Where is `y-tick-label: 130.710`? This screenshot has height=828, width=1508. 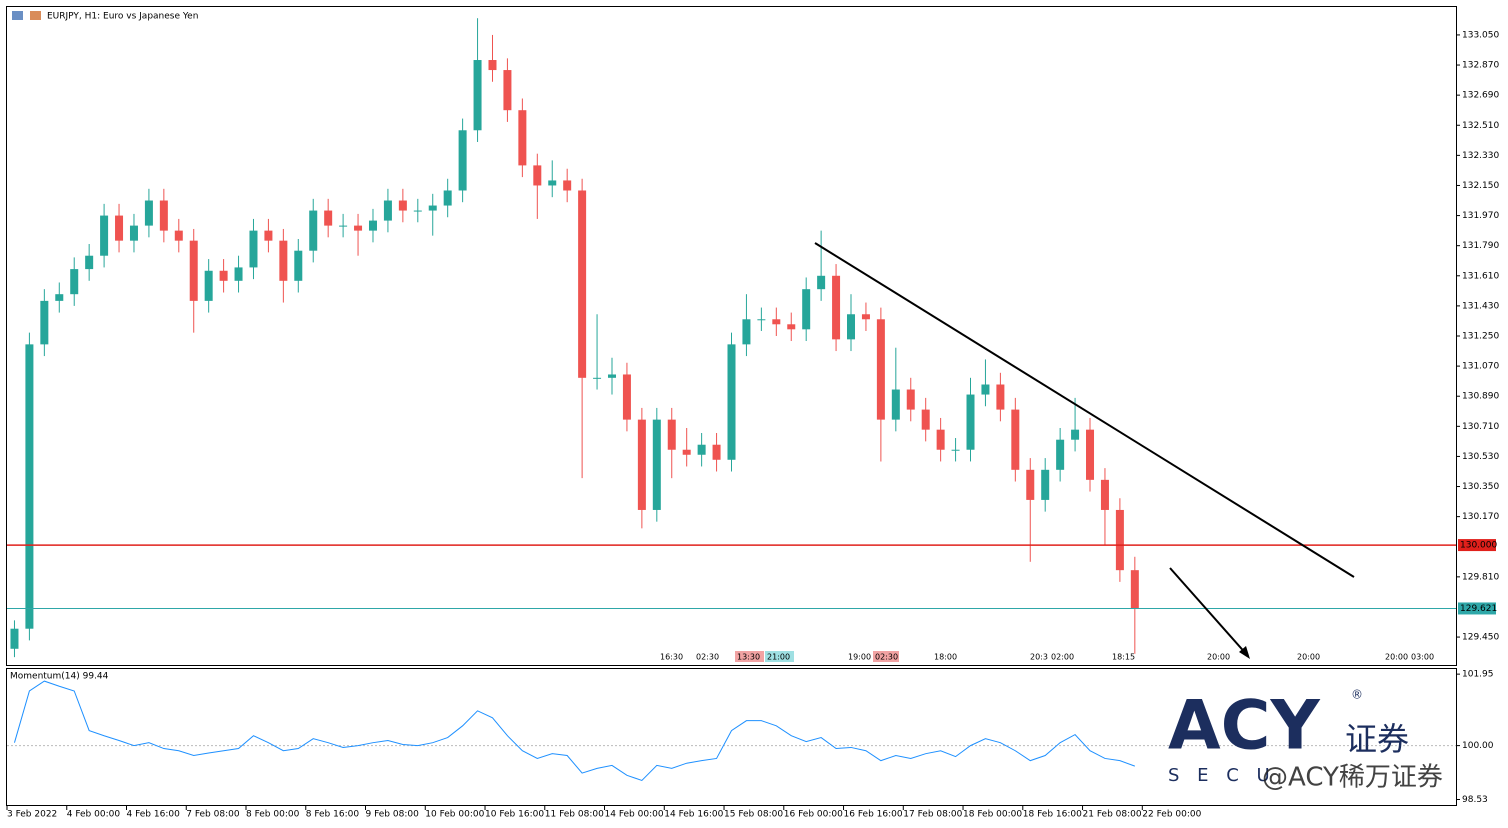
y-tick-label: 130.710 is located at coordinates (1480, 427).